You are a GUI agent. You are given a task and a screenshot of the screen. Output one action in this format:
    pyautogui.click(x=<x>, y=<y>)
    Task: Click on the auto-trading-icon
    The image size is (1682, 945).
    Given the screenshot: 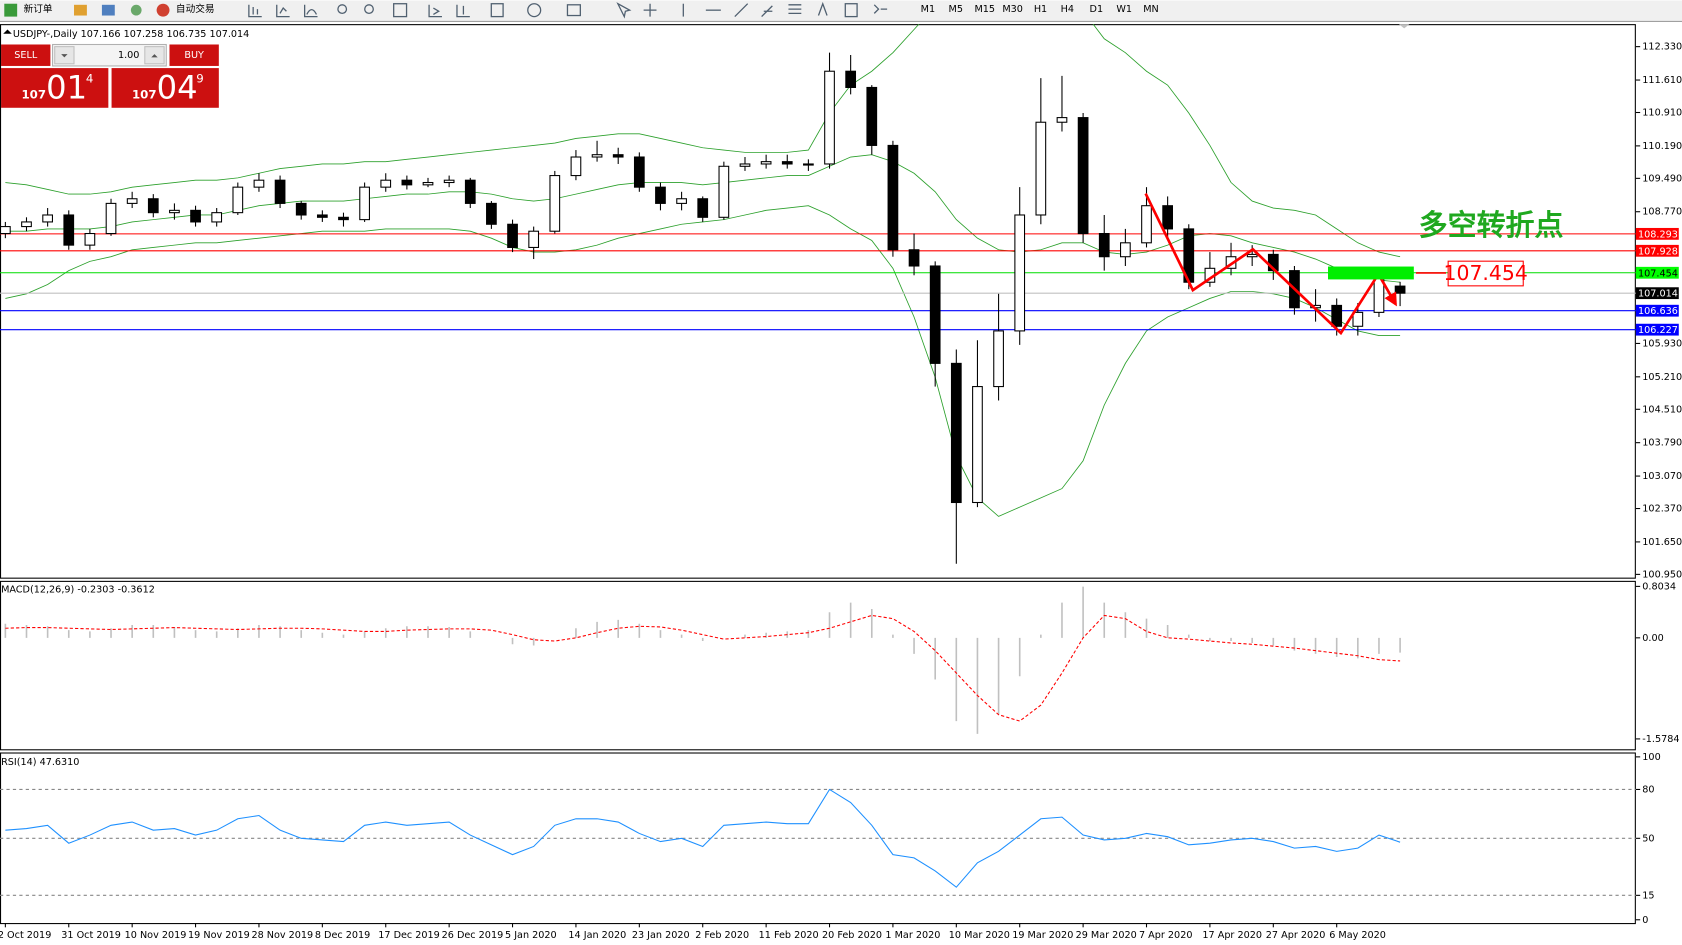 What is the action you would take?
    pyautogui.click(x=163, y=10)
    